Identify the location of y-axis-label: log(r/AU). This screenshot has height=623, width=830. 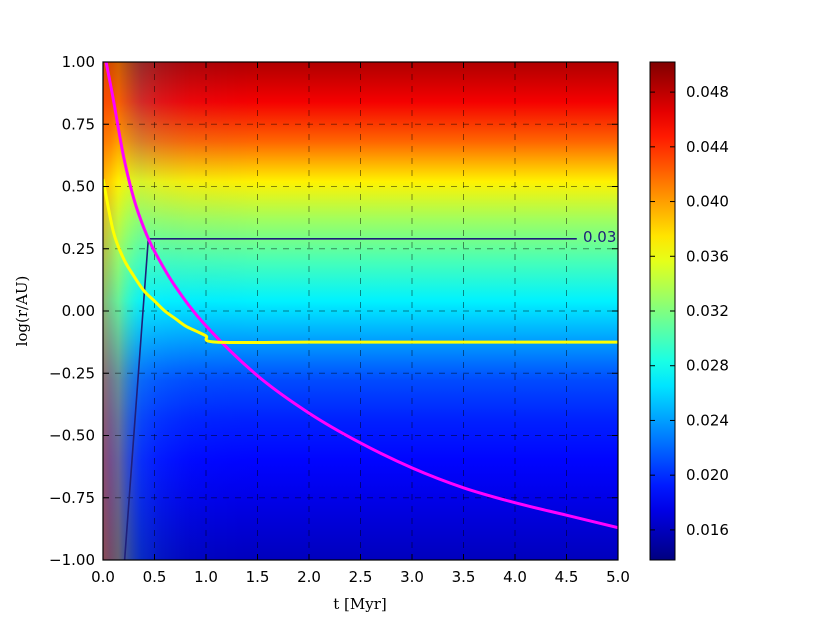
(22, 311).